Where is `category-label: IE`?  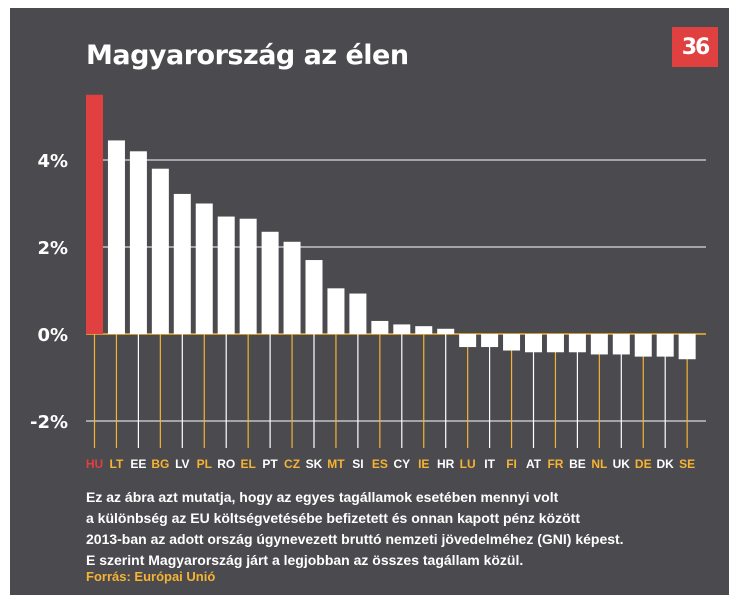
category-label: IE is located at coordinates (423, 464).